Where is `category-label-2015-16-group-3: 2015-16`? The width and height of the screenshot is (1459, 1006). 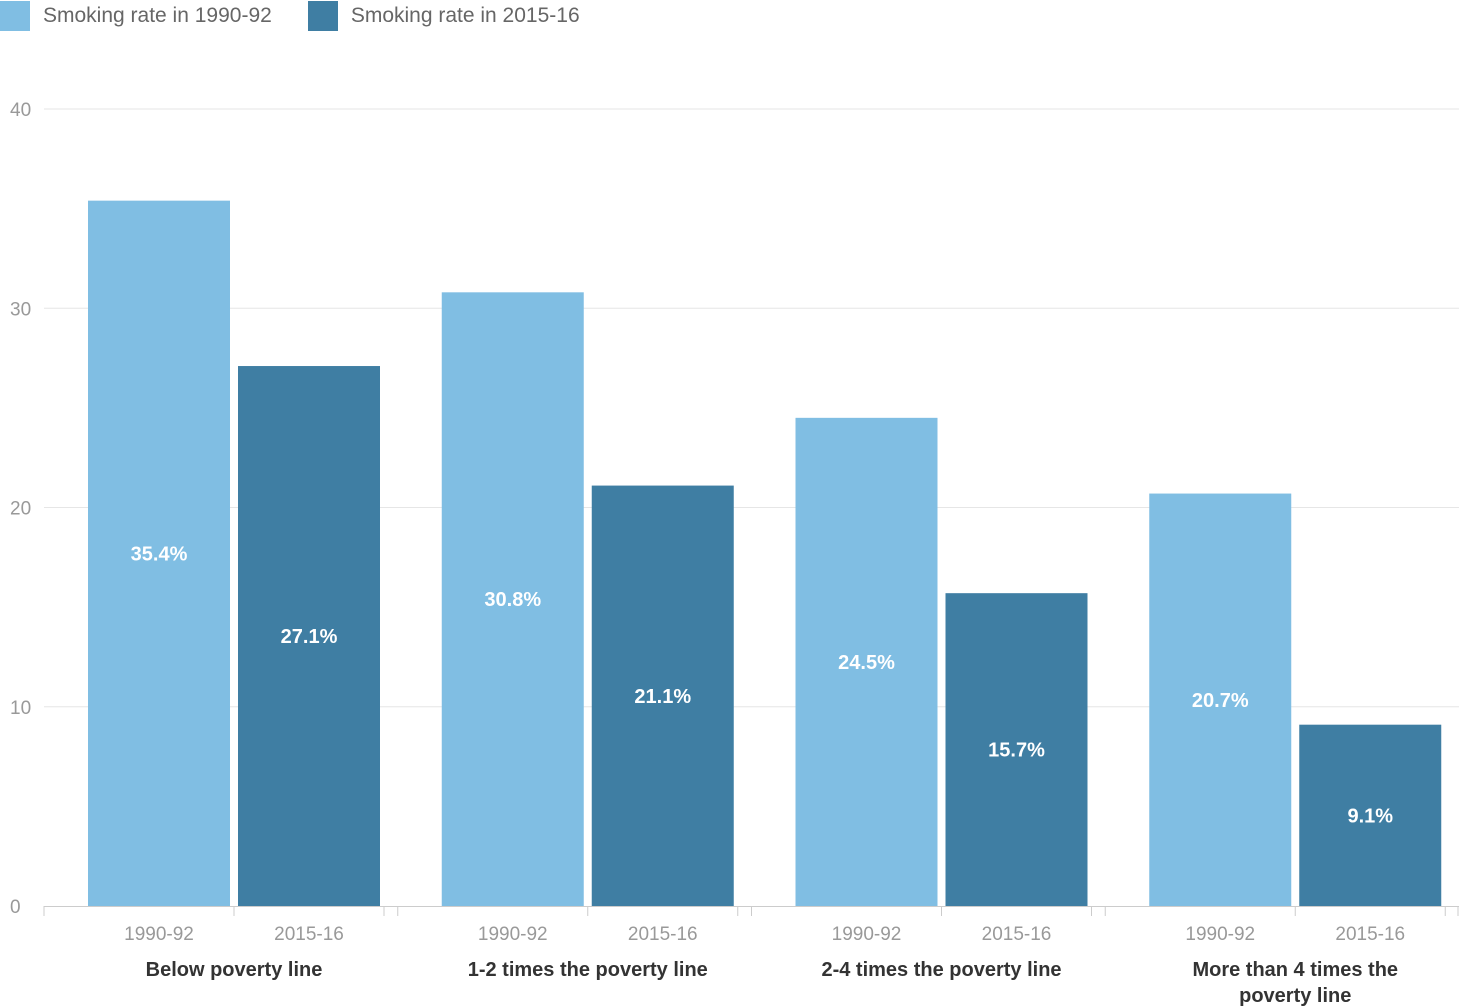 category-label-2015-16-group-3: 2015-16 is located at coordinates (1017, 934).